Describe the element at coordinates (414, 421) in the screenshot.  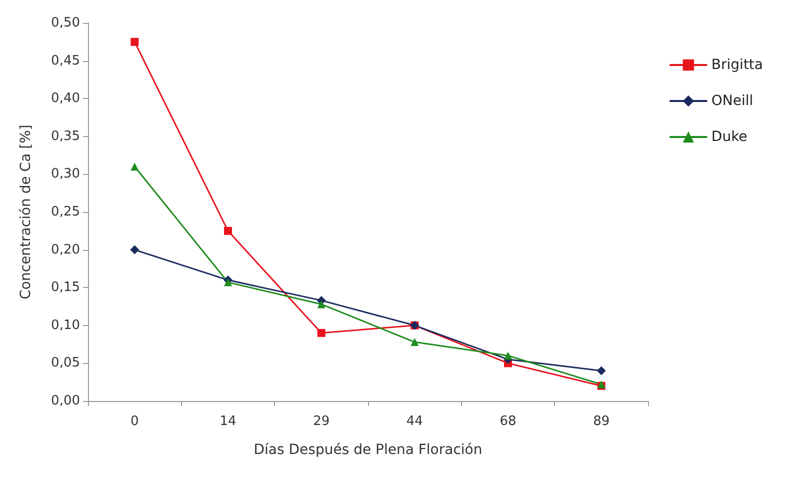
I see `x-tick-label: 44` at that location.